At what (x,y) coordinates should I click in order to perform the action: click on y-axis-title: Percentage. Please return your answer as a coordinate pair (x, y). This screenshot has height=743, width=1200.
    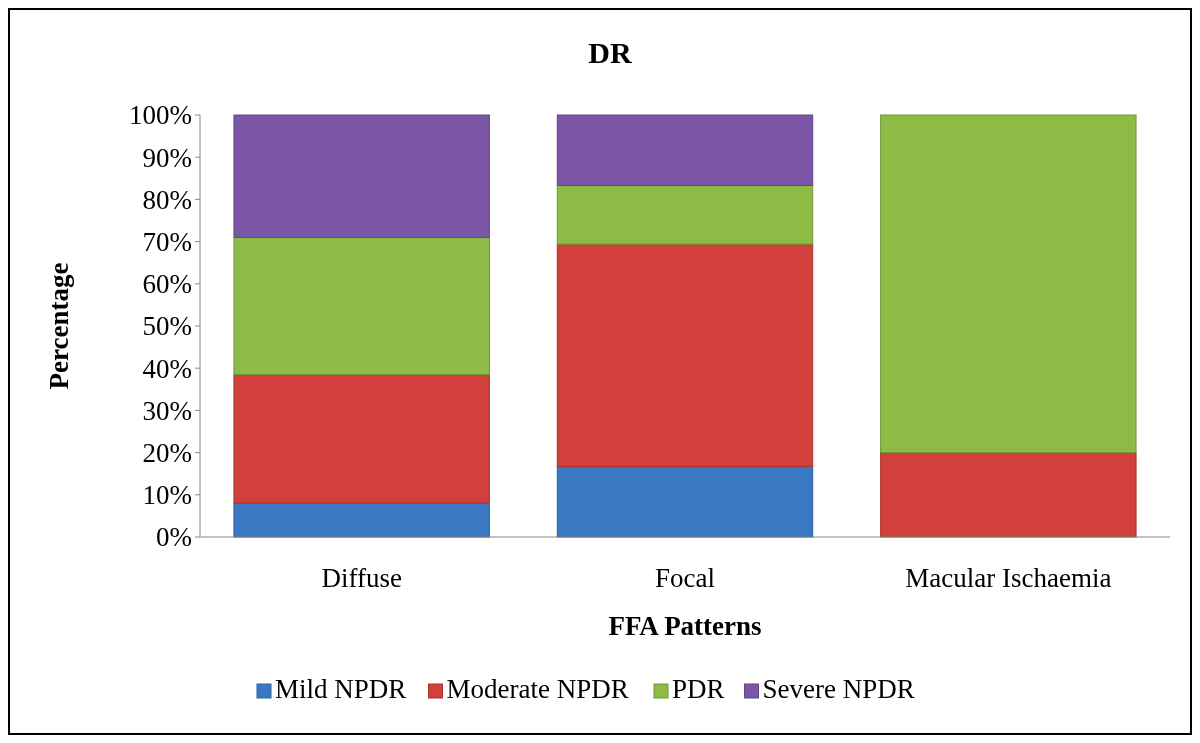
    Looking at the image, I should click on (59, 326).